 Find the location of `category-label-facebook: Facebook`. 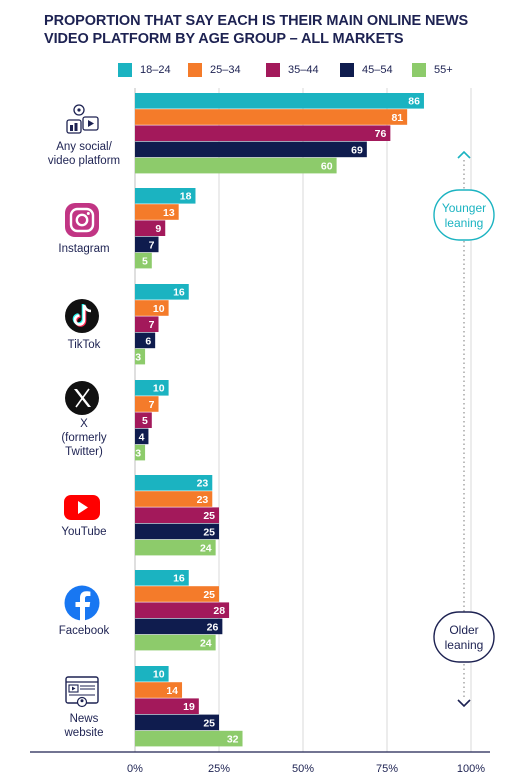

category-label-facebook: Facebook is located at coordinates (84, 631).